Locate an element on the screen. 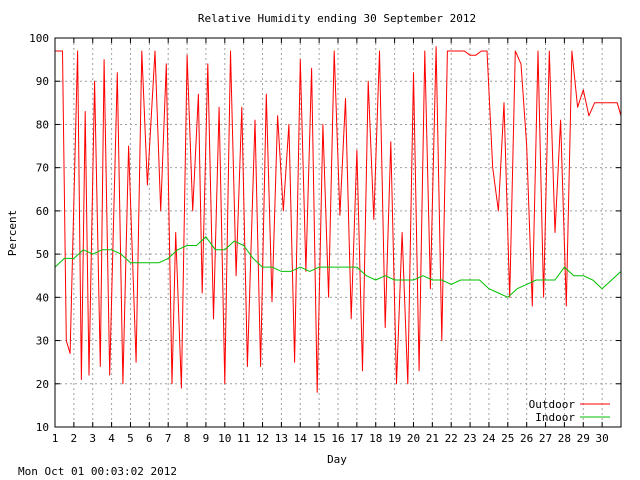  x-tick-label: 21 is located at coordinates (432, 438).